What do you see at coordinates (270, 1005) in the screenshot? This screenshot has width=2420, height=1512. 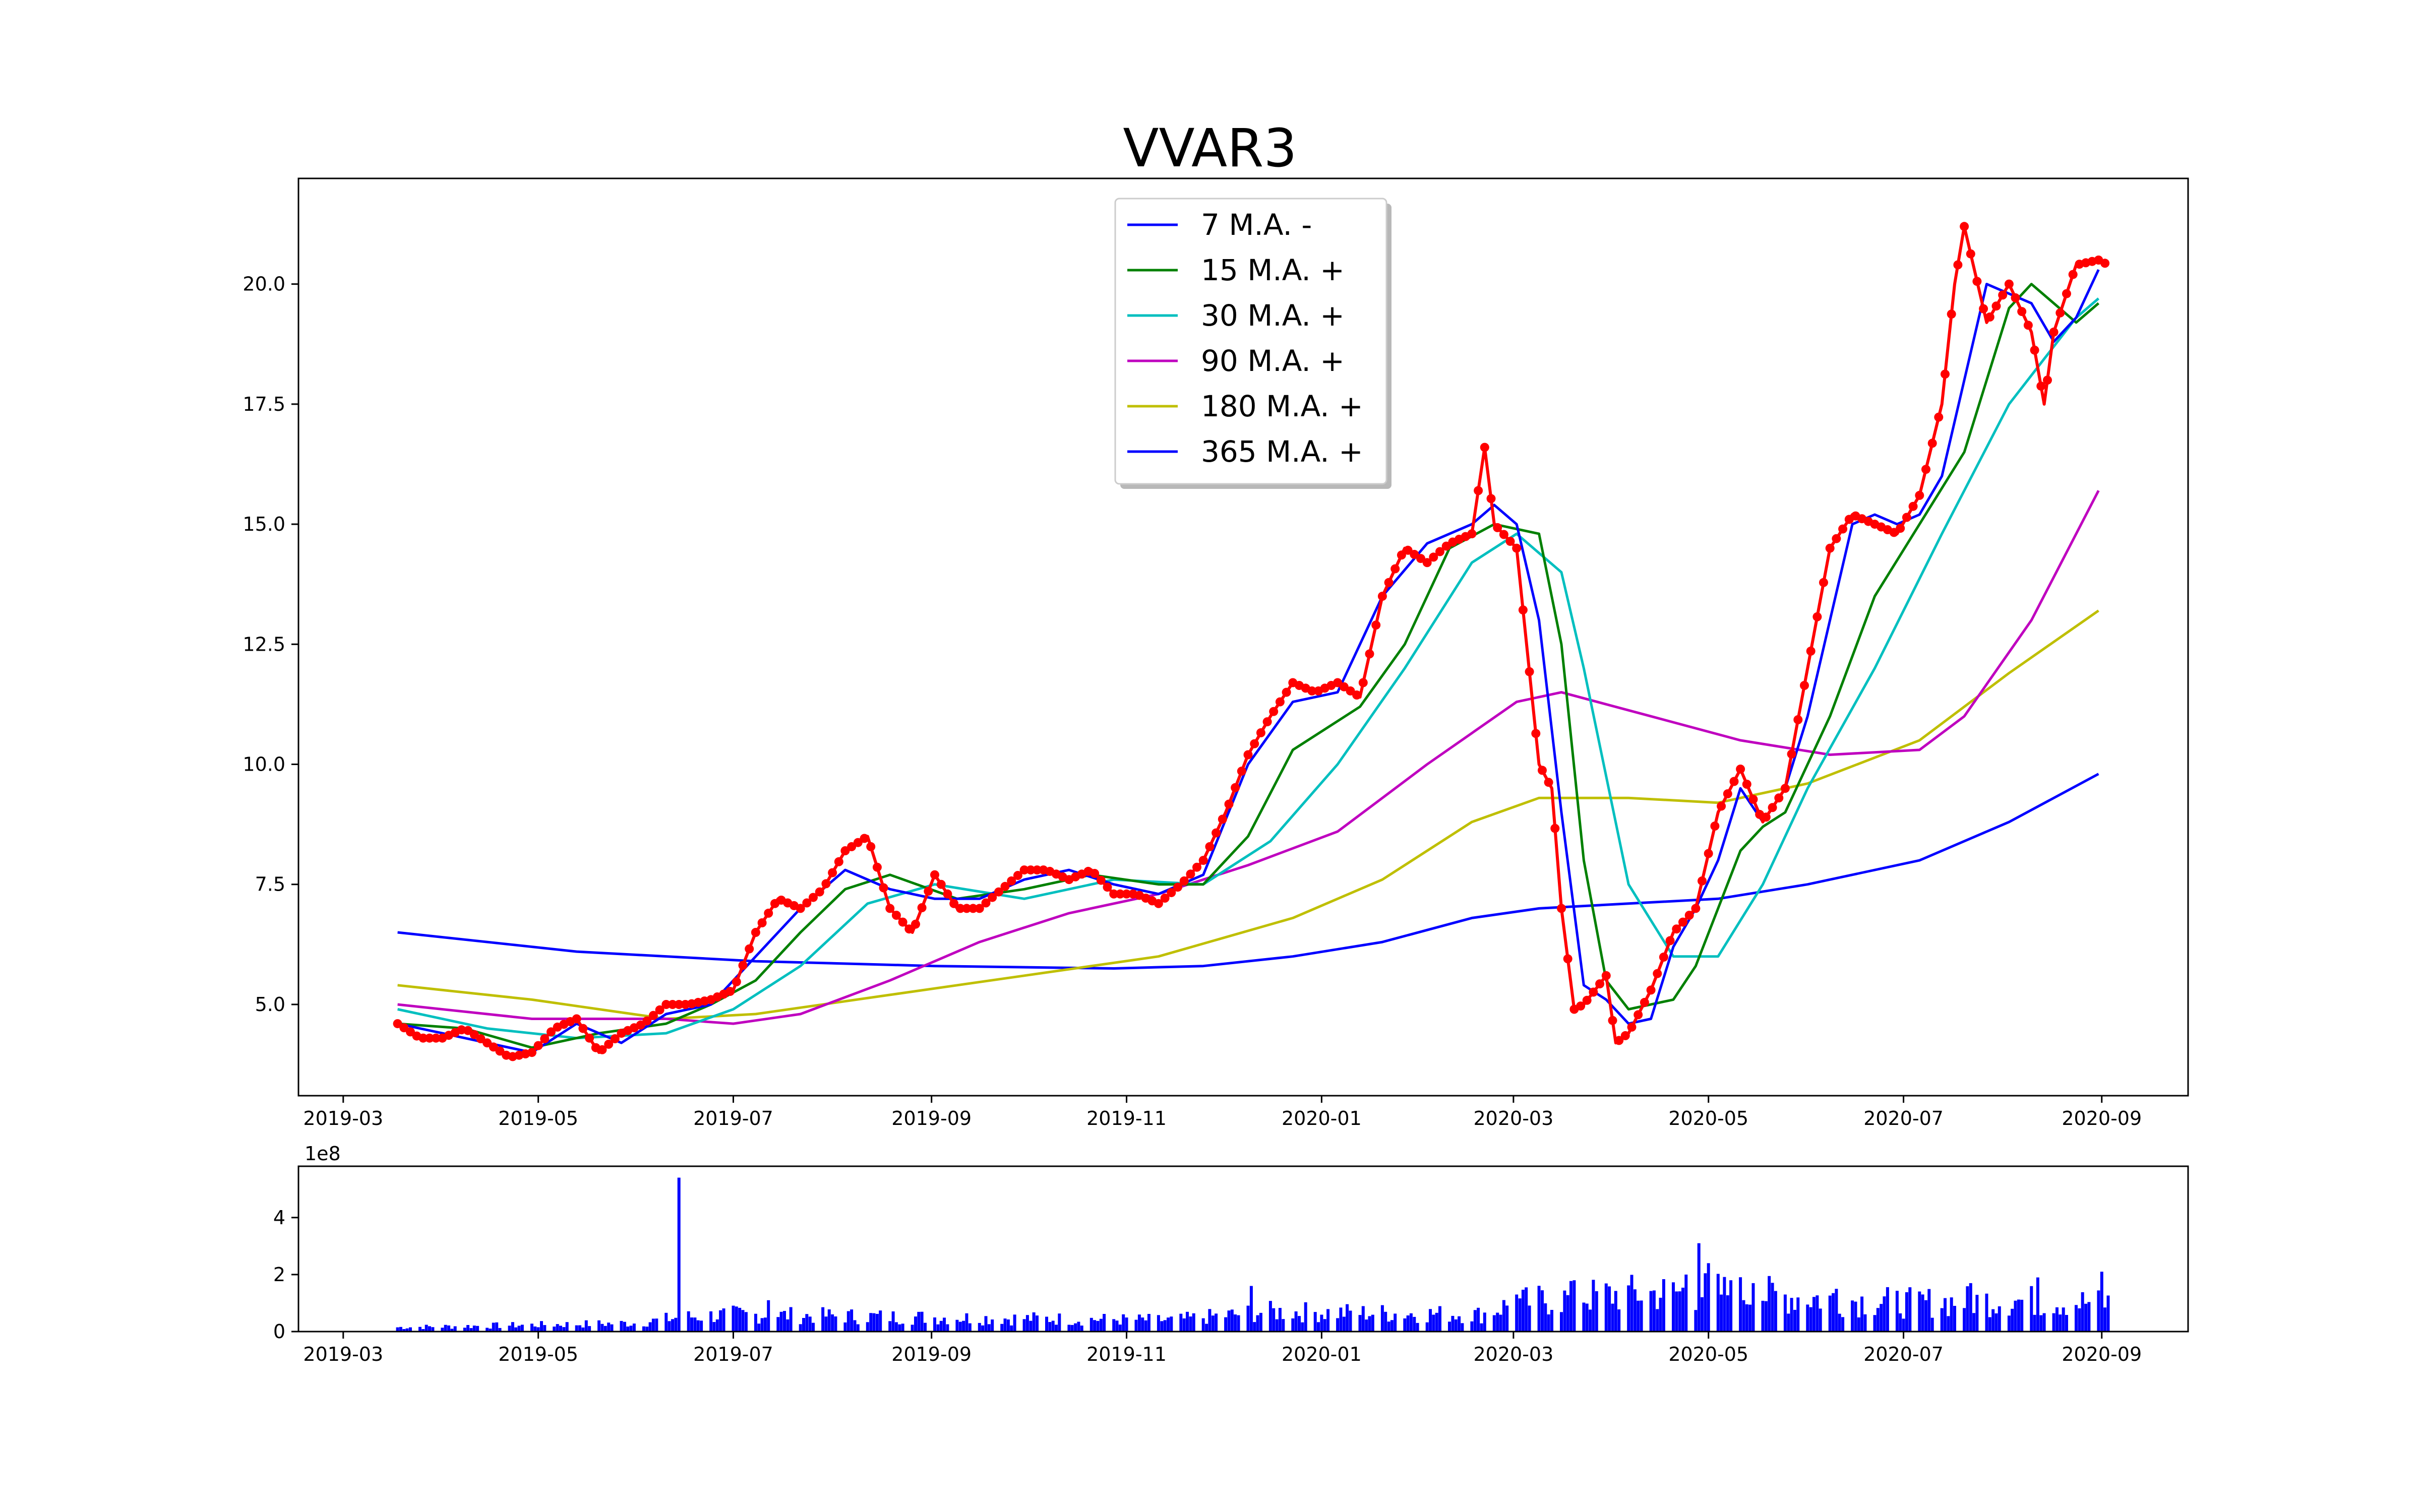 I see `y-tick-label: 5.0` at bounding box center [270, 1005].